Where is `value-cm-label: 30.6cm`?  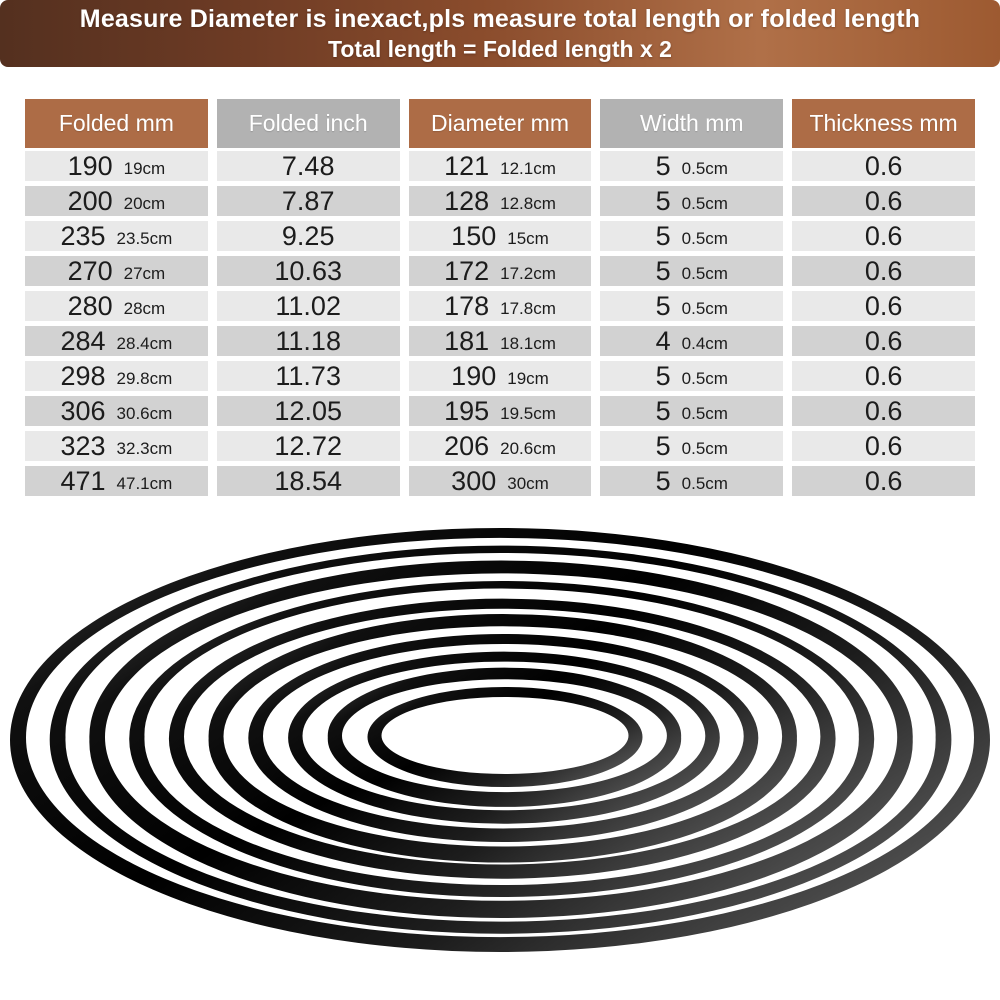
value-cm-label: 30.6cm is located at coordinates (144, 413).